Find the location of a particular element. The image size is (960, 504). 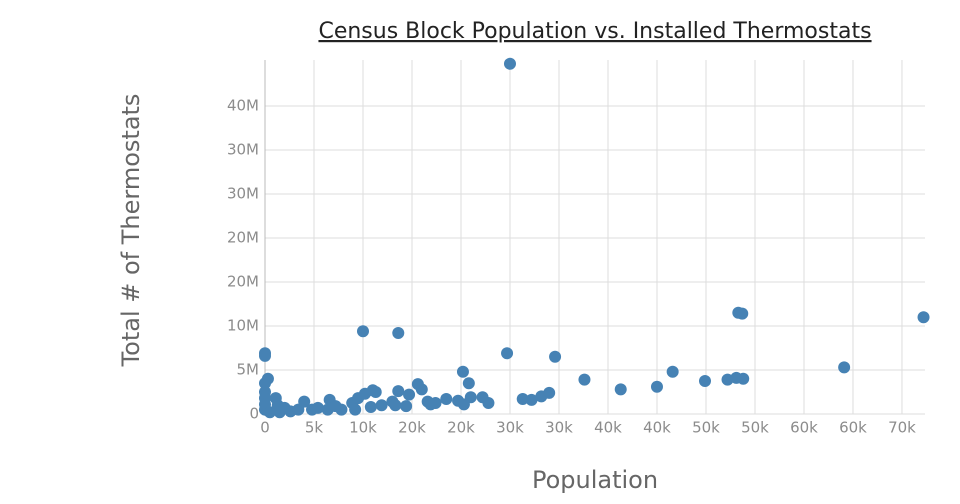

x-tick-label: 0 is located at coordinates (265, 428).